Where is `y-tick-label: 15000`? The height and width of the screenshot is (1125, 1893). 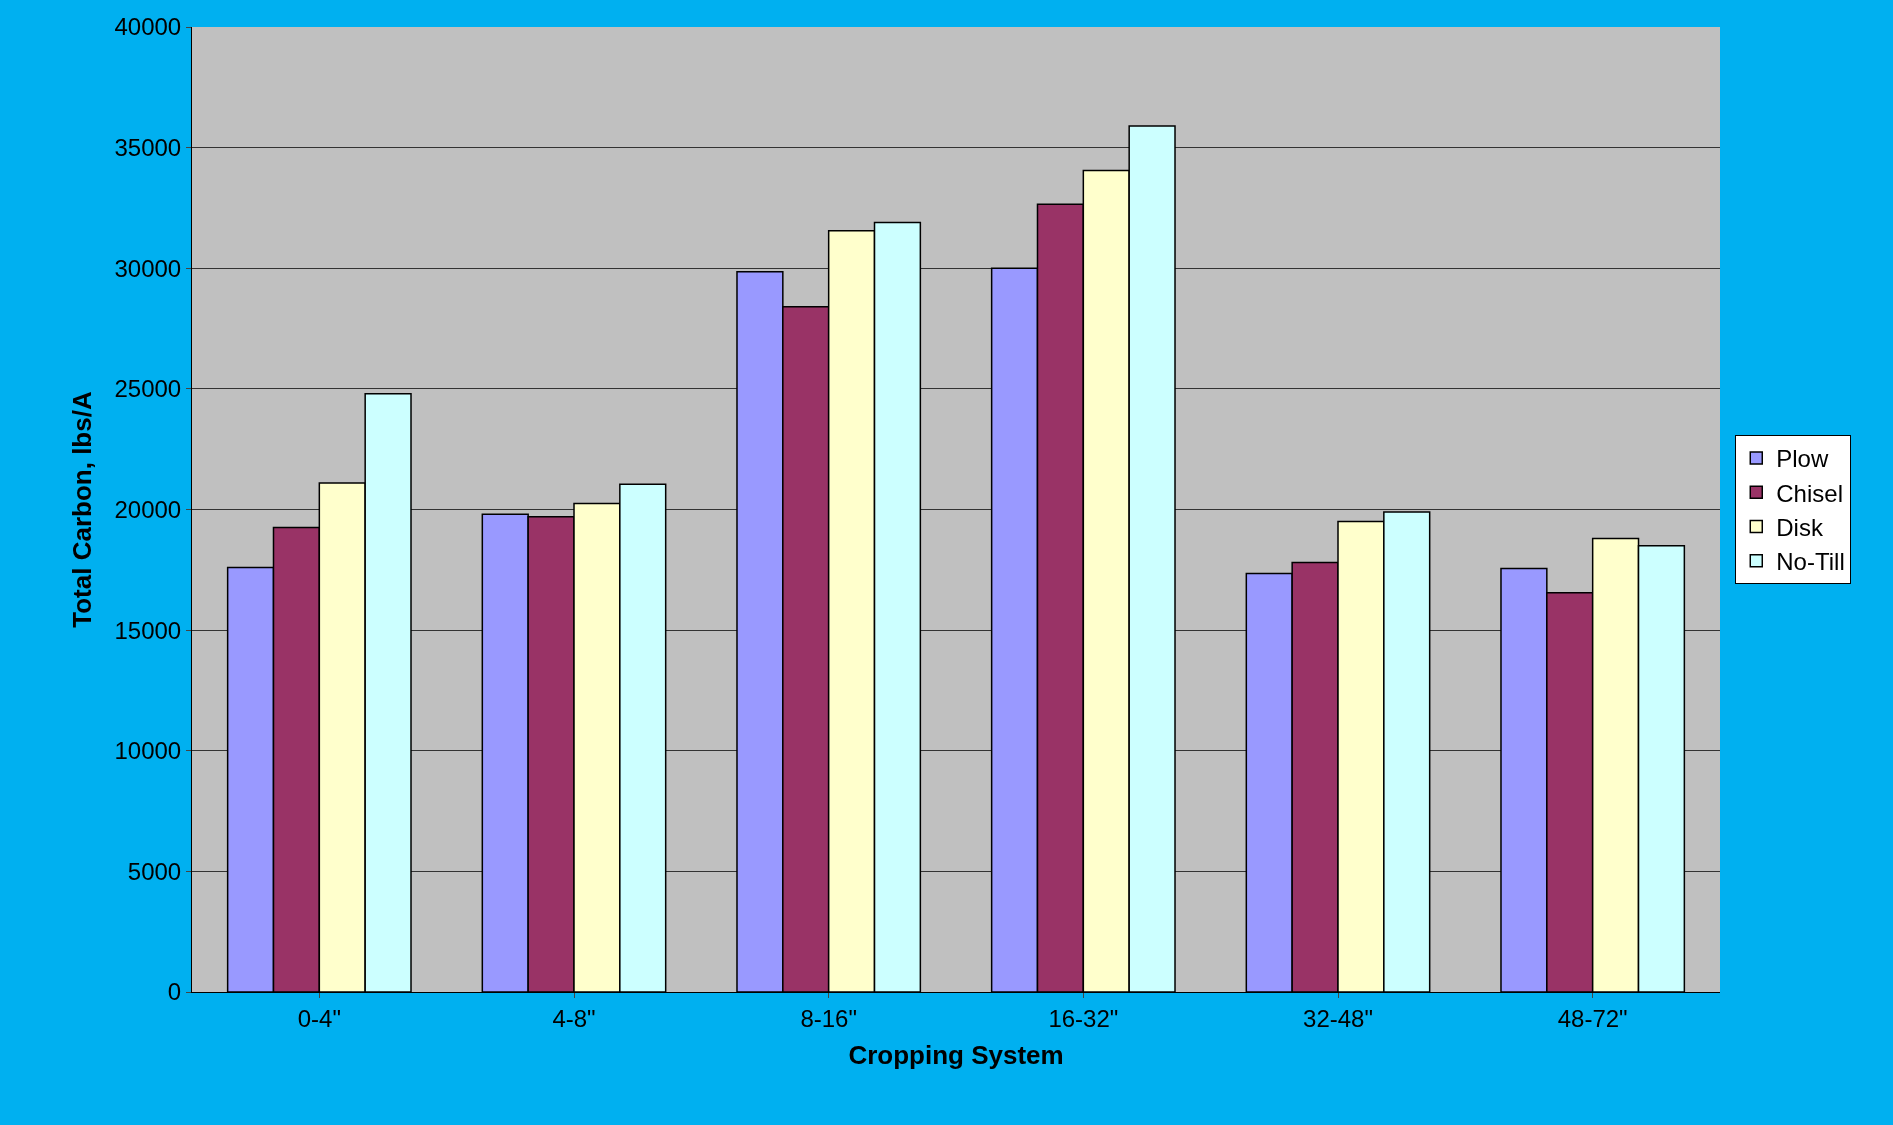 y-tick-label: 15000 is located at coordinates (148, 630).